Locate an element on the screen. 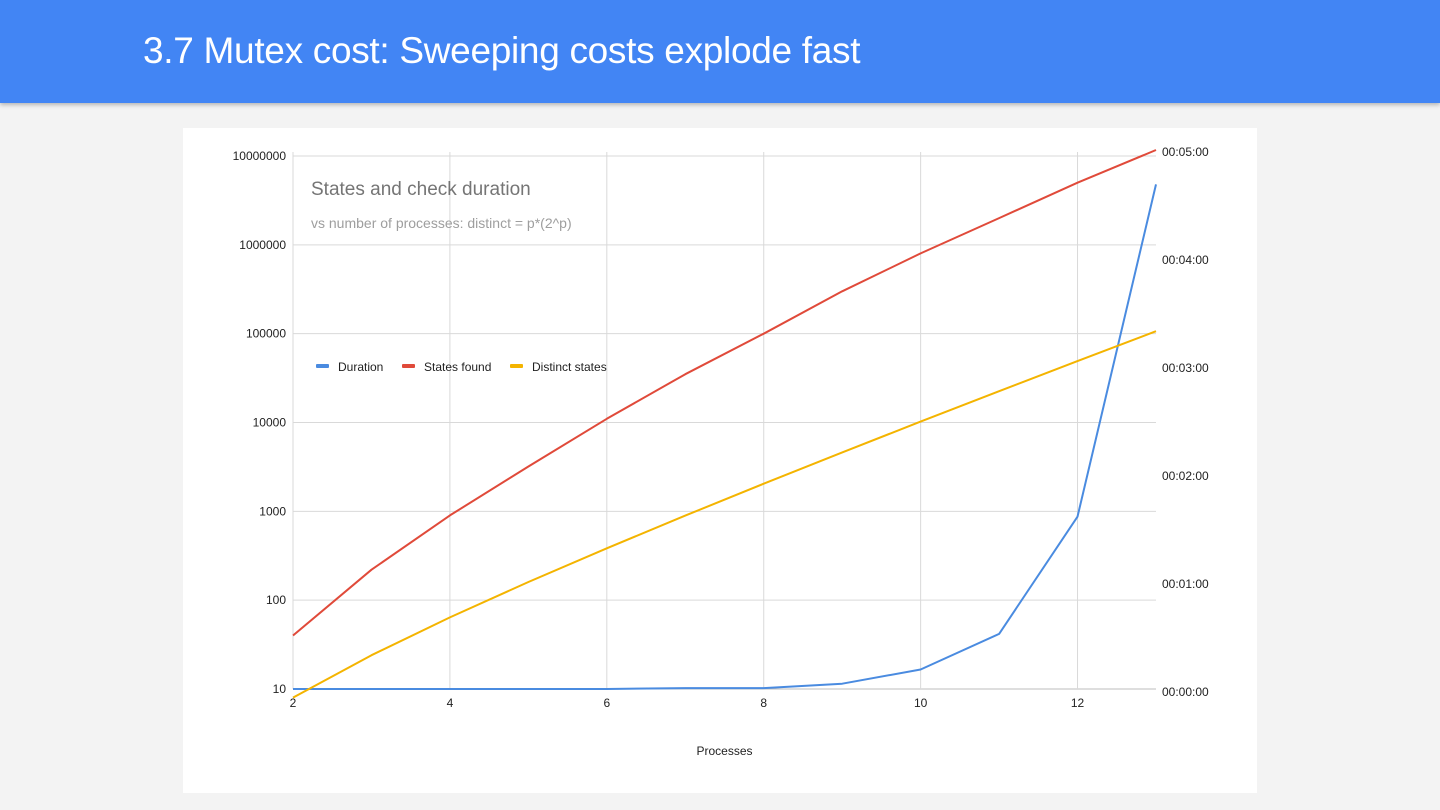 This screenshot has width=1440, height=810. x-tick-label: 12 is located at coordinates (1078, 703).